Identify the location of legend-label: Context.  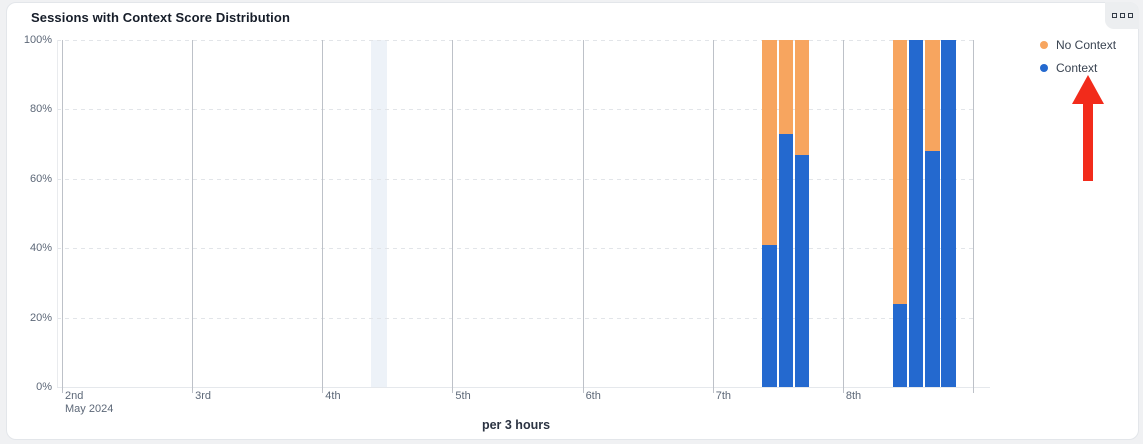
(1077, 68).